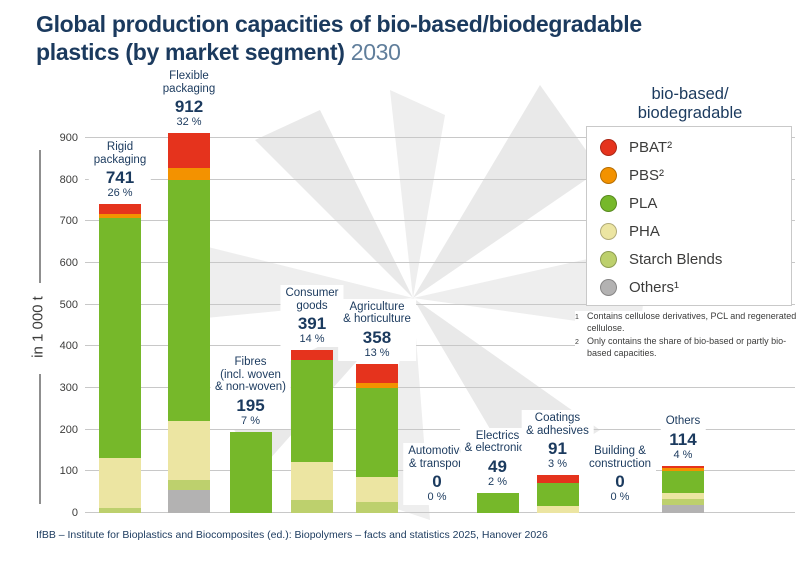 This screenshot has width=800, height=561. Describe the element at coordinates (74, 513) in the screenshot. I see `y-tick-label-0: 0` at that location.